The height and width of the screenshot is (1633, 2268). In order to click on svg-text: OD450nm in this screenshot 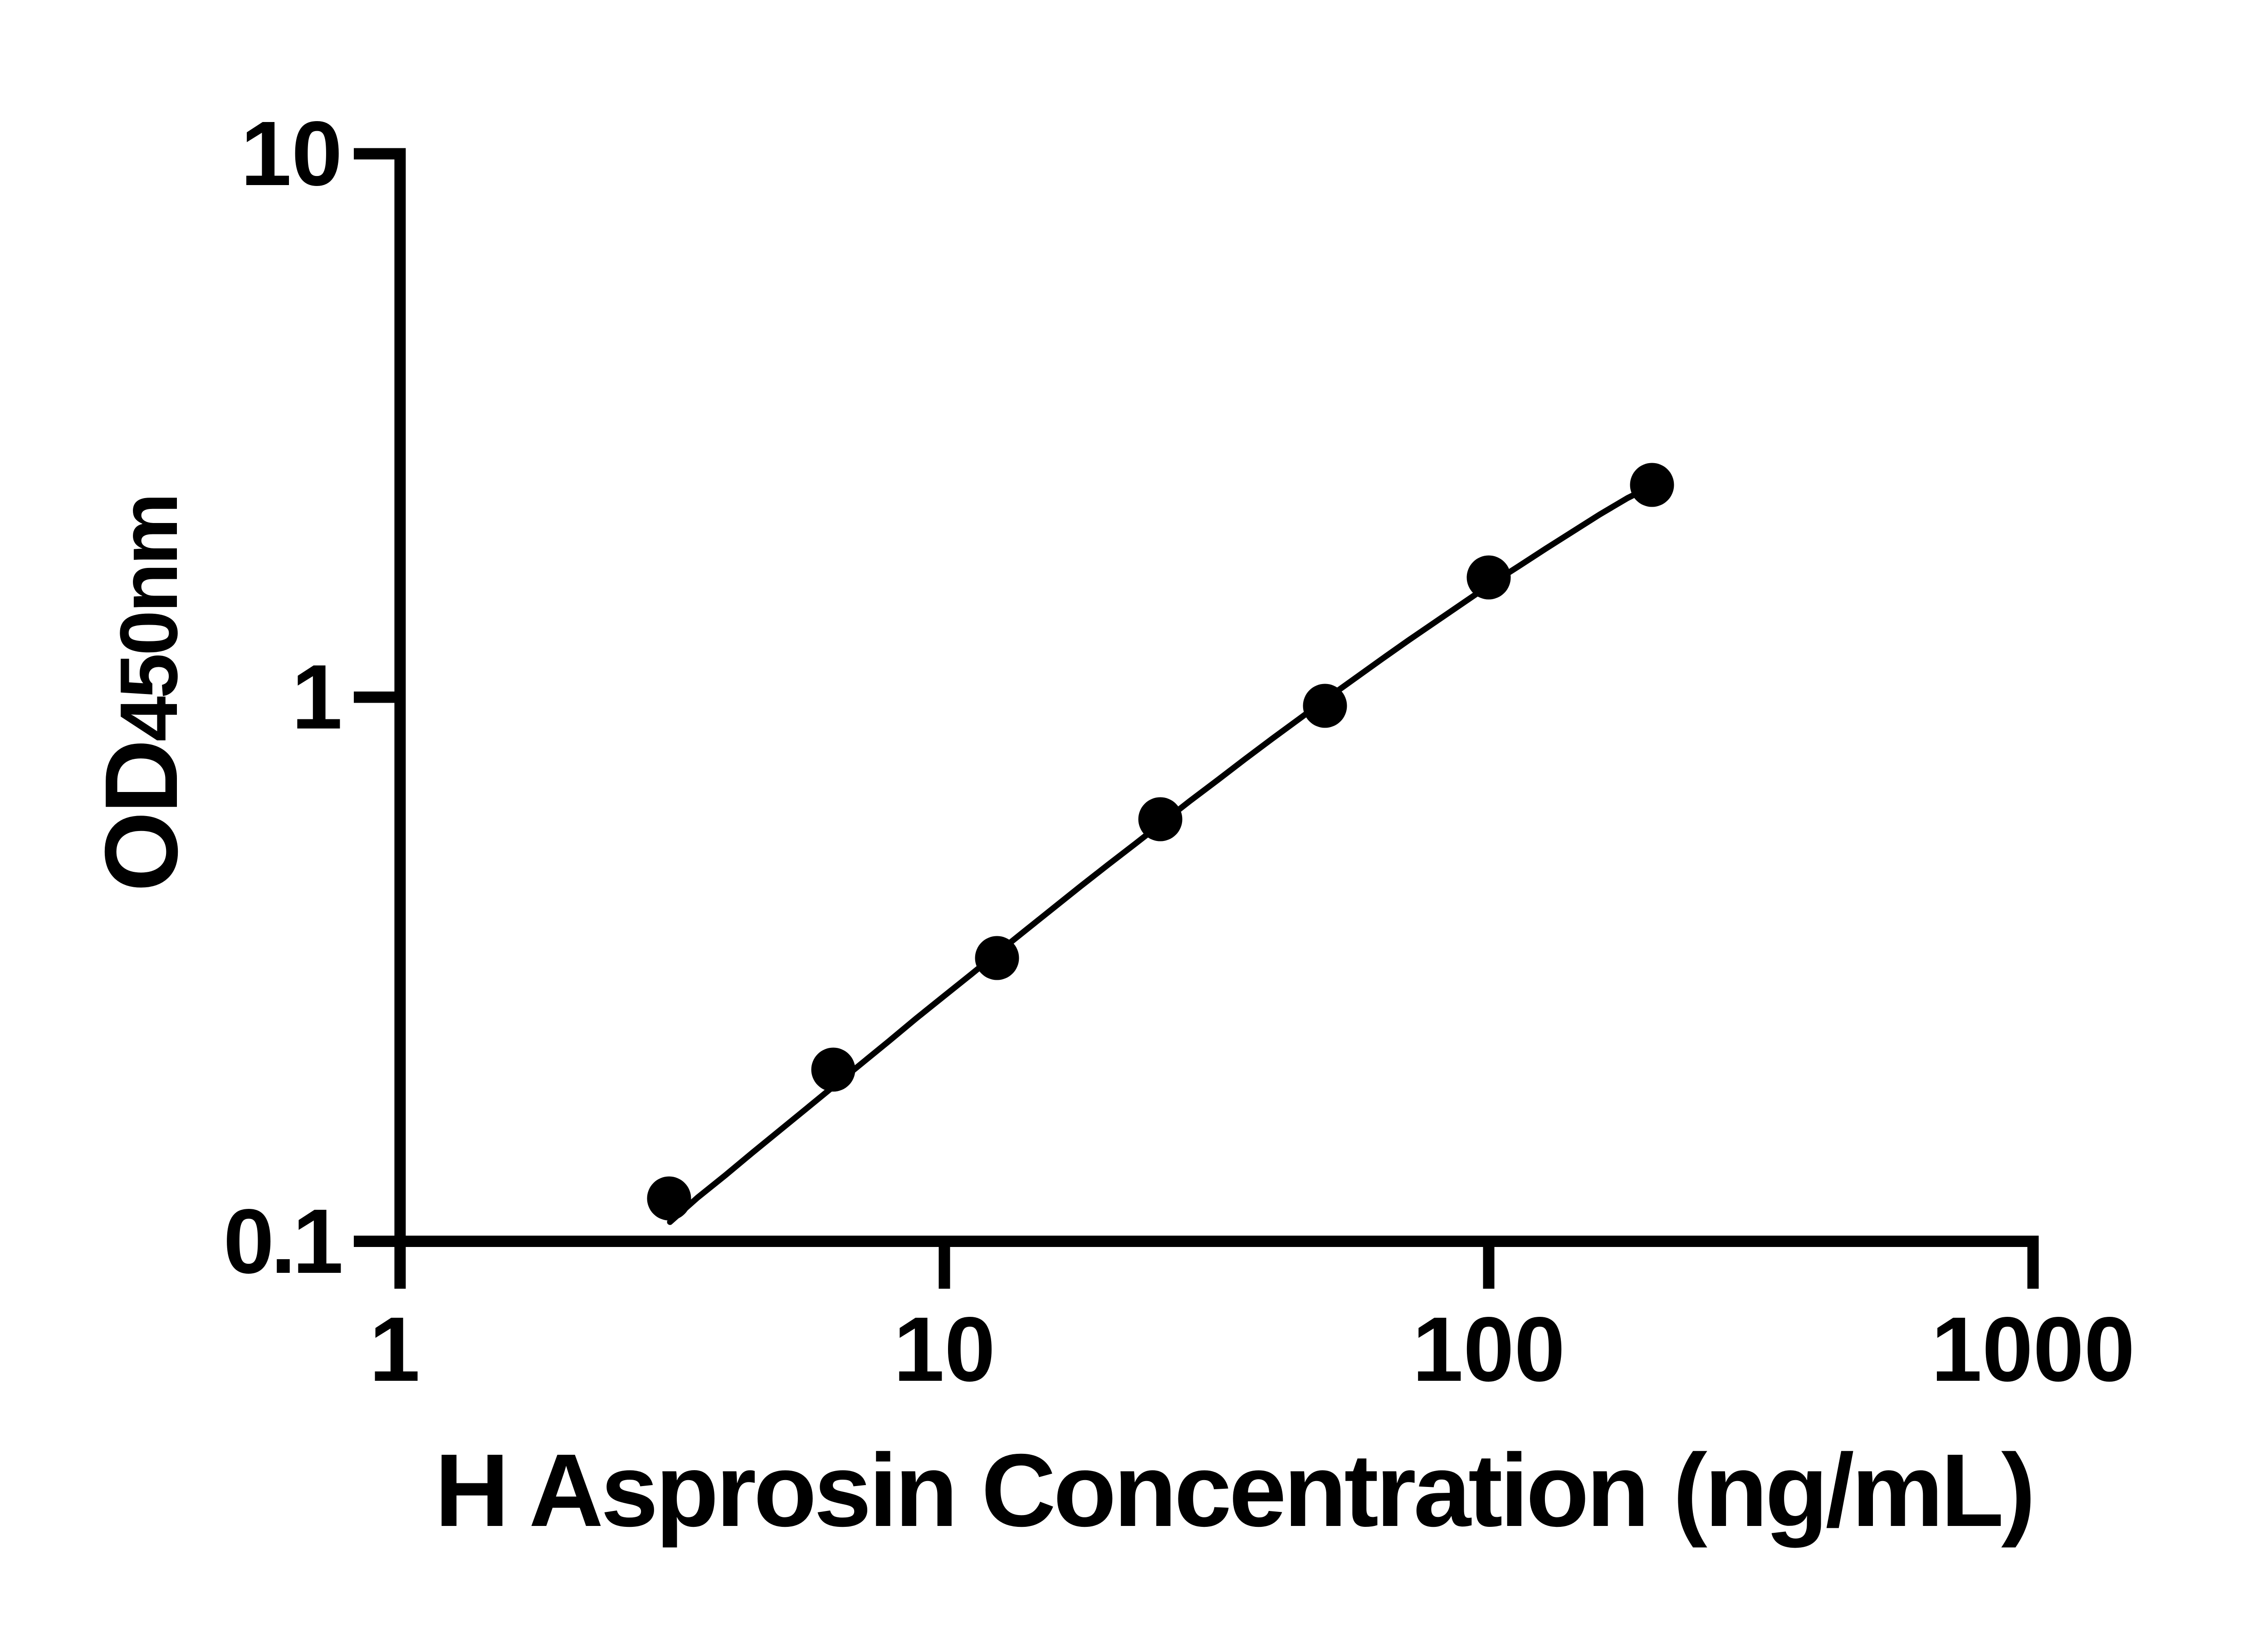, I will do `click(141, 693)`.